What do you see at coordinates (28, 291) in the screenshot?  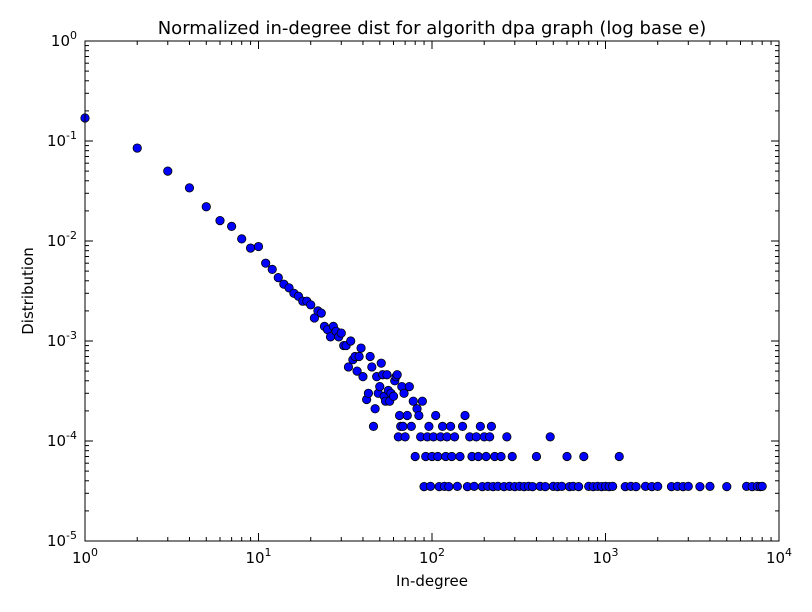 I see `y-axis-label: Distribution` at bounding box center [28, 291].